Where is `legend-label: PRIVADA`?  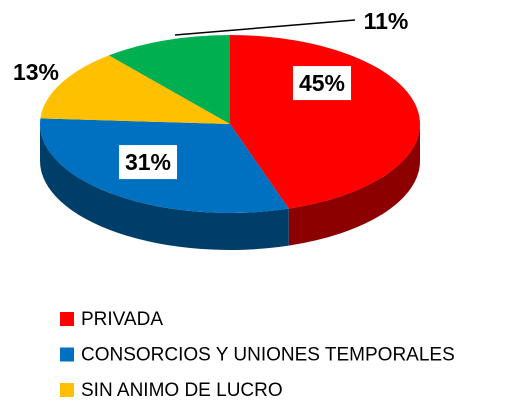
legend-label: PRIVADA is located at coordinates (122, 319).